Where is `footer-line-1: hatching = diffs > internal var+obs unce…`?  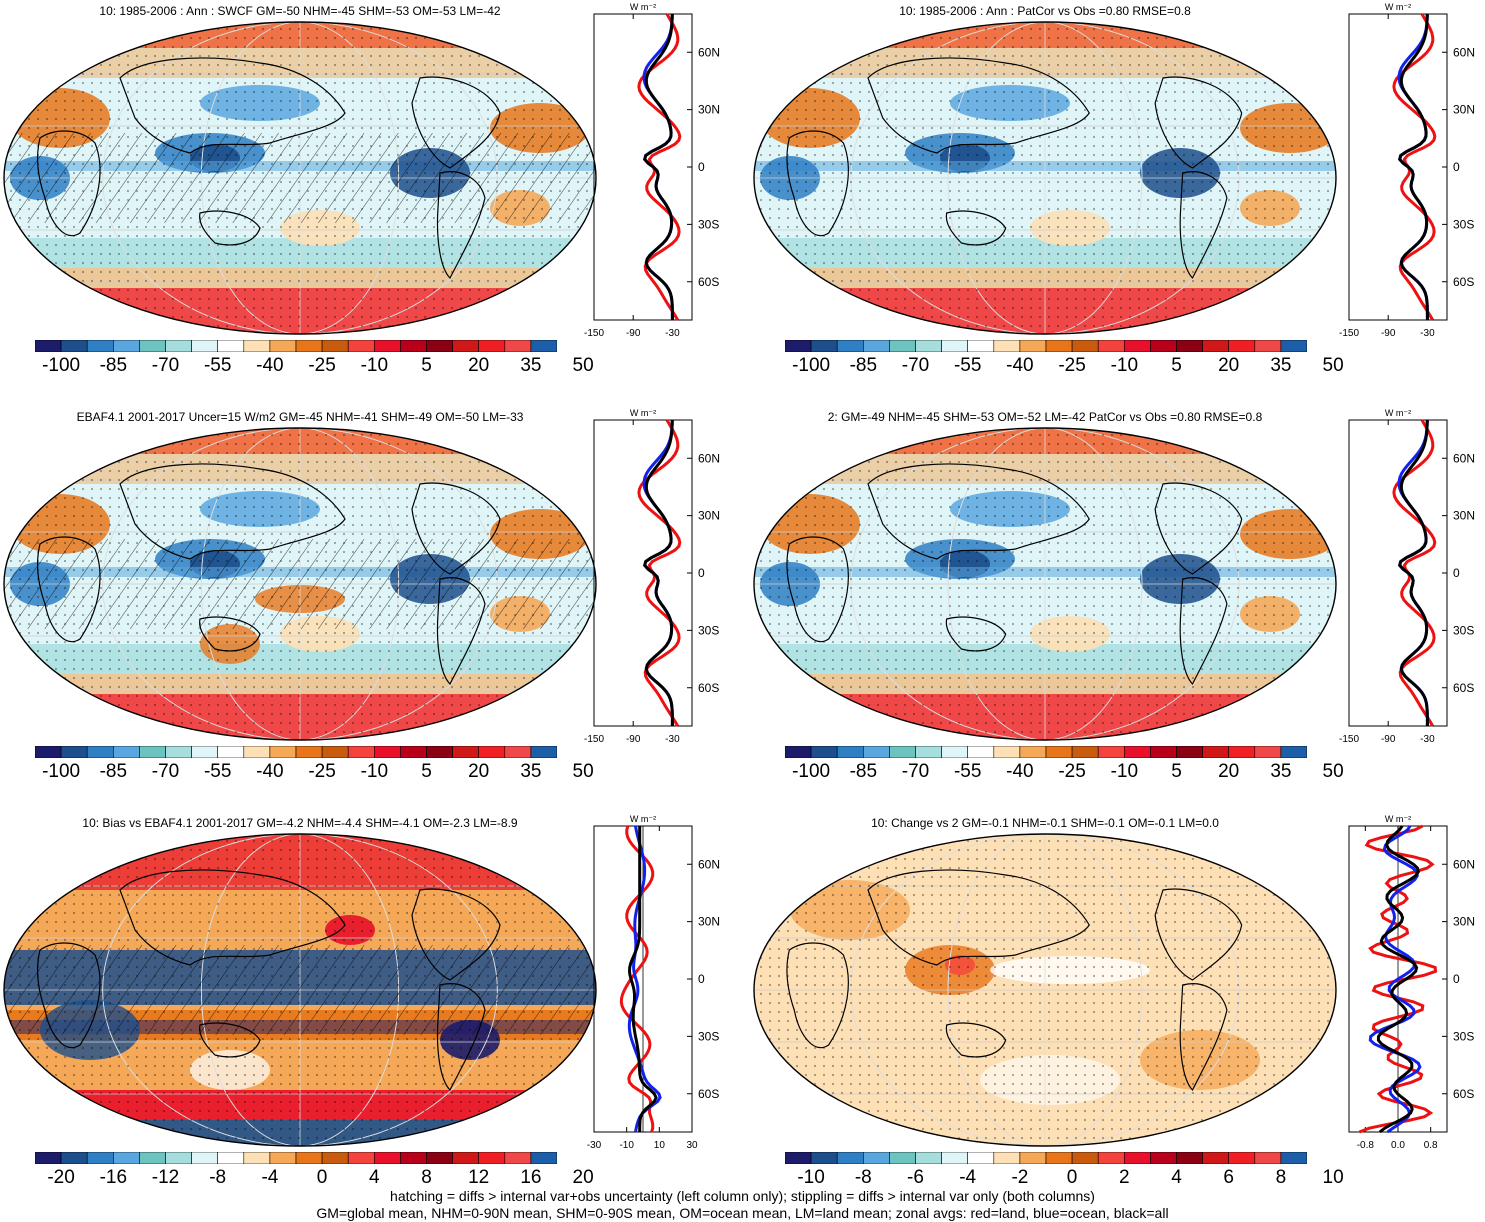 footer-line-1: hatching = diffs > internal var+obs unce… is located at coordinates (742, 1196).